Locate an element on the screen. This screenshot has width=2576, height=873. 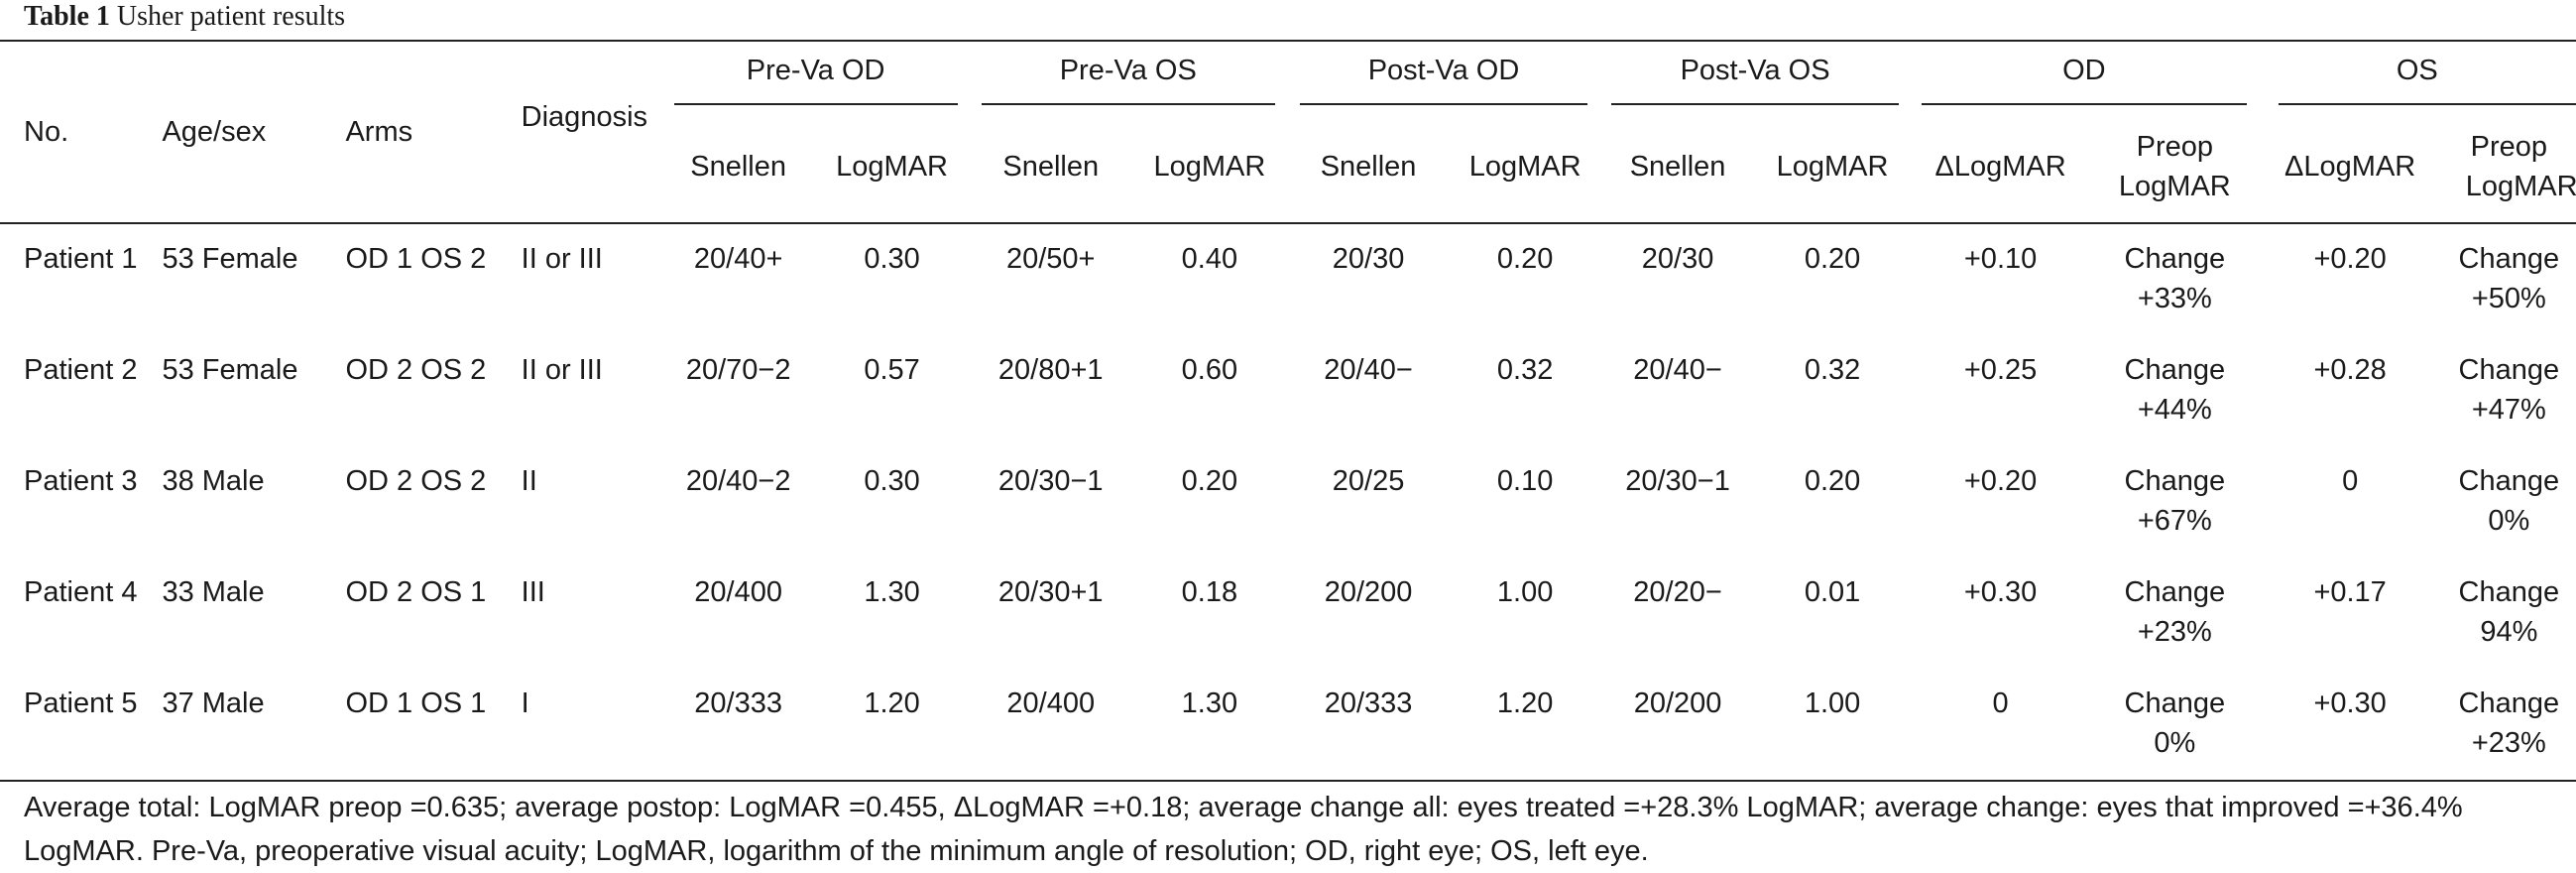
header-arms: Arms is located at coordinates (379, 132).